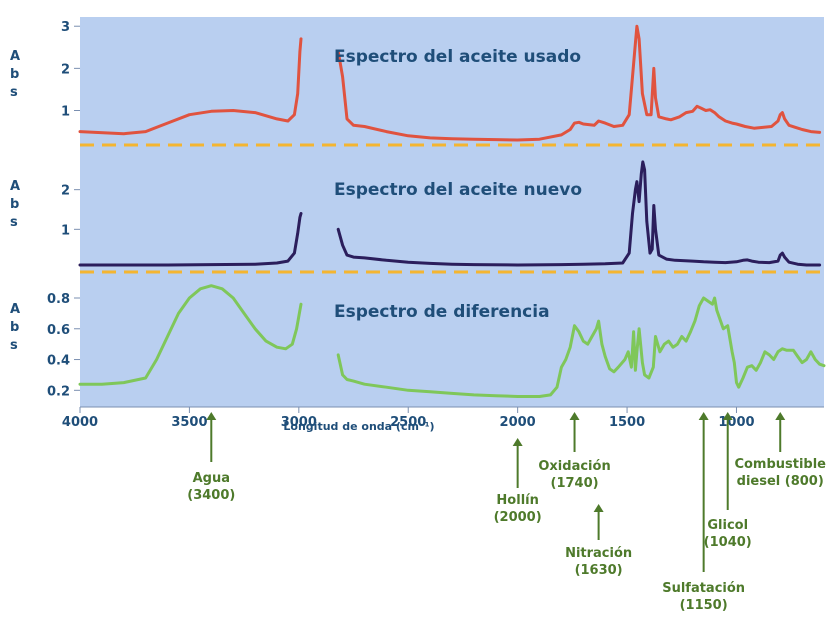  I want to click on annotation-label: (1740), so click(575, 483).